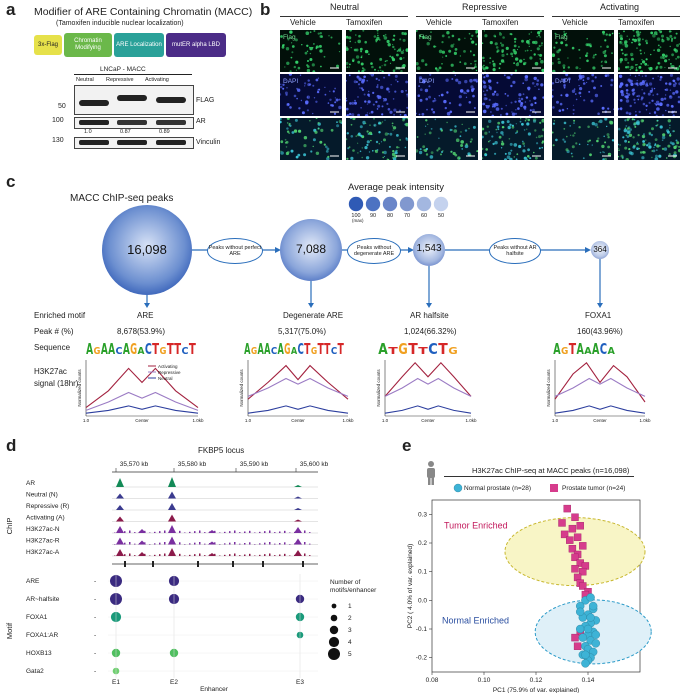 This screenshot has width=685, height=693. Describe the element at coordinates (52, 347) in the screenshot. I see `row-label-sequence: Sequence` at that location.